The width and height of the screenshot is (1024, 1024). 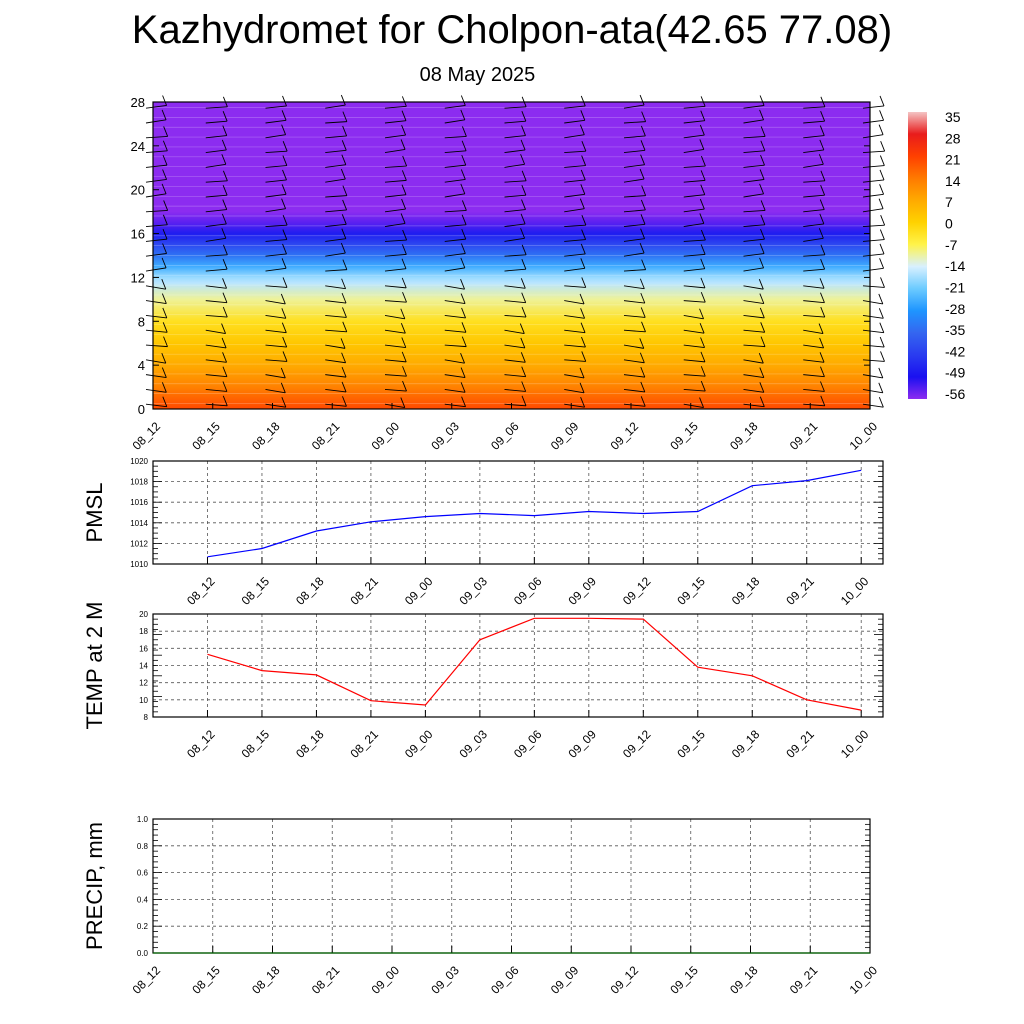 I want to click on x-tick-label: 08_12, so click(x=201, y=591).